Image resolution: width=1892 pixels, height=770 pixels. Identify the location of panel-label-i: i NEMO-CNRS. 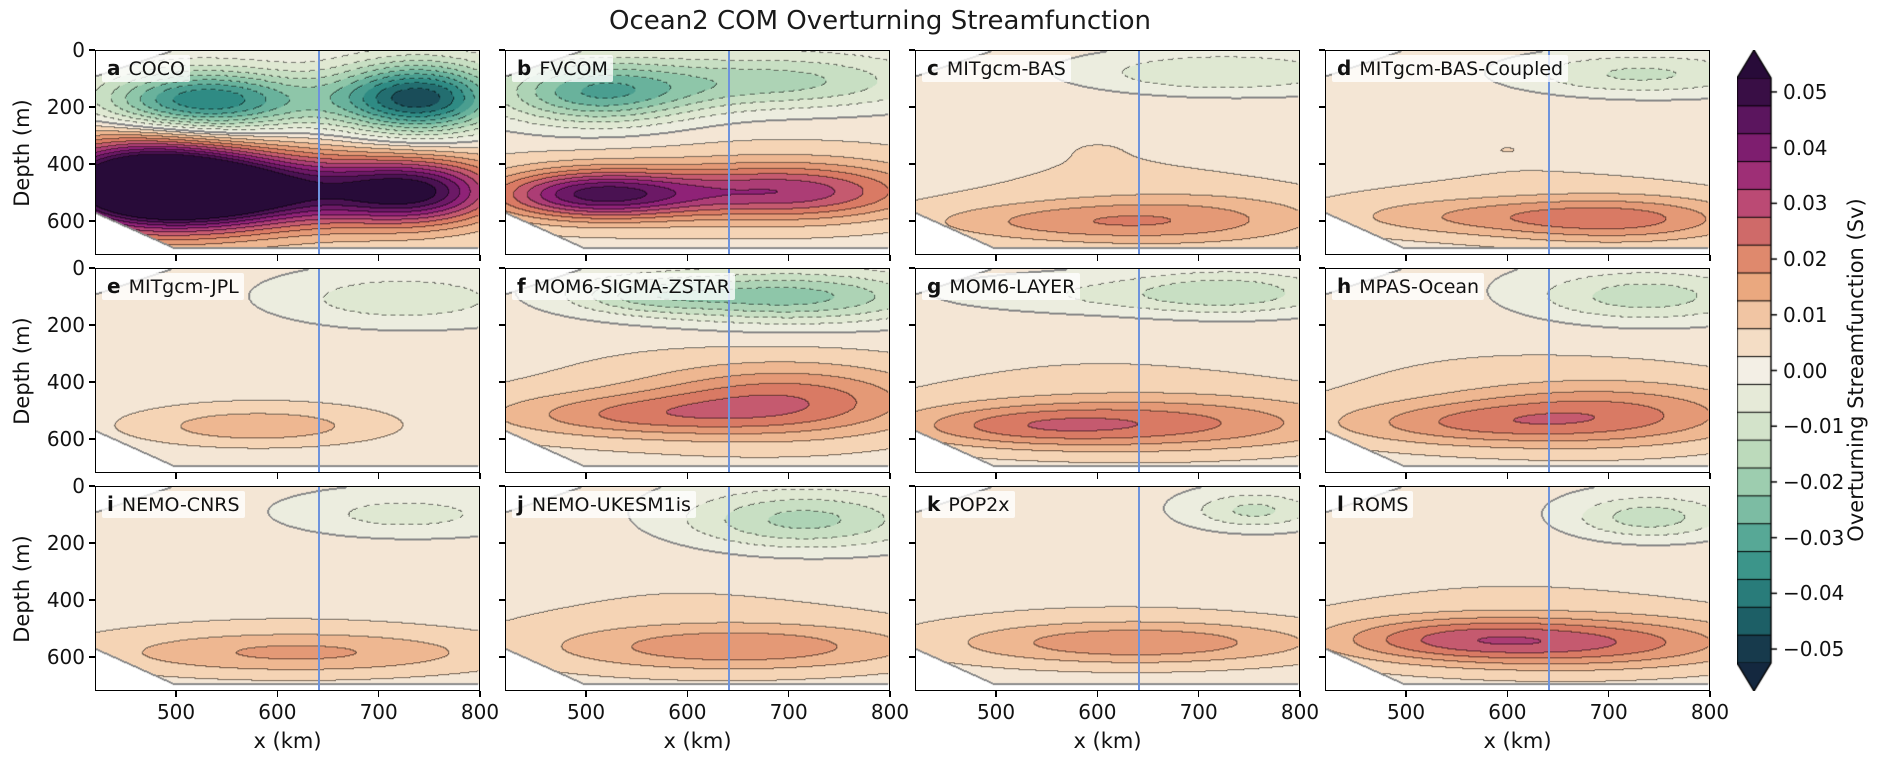
(173, 504).